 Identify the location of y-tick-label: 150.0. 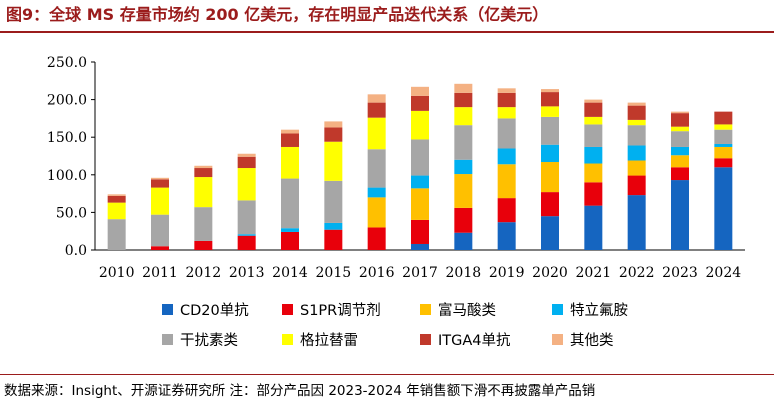
(67, 138).